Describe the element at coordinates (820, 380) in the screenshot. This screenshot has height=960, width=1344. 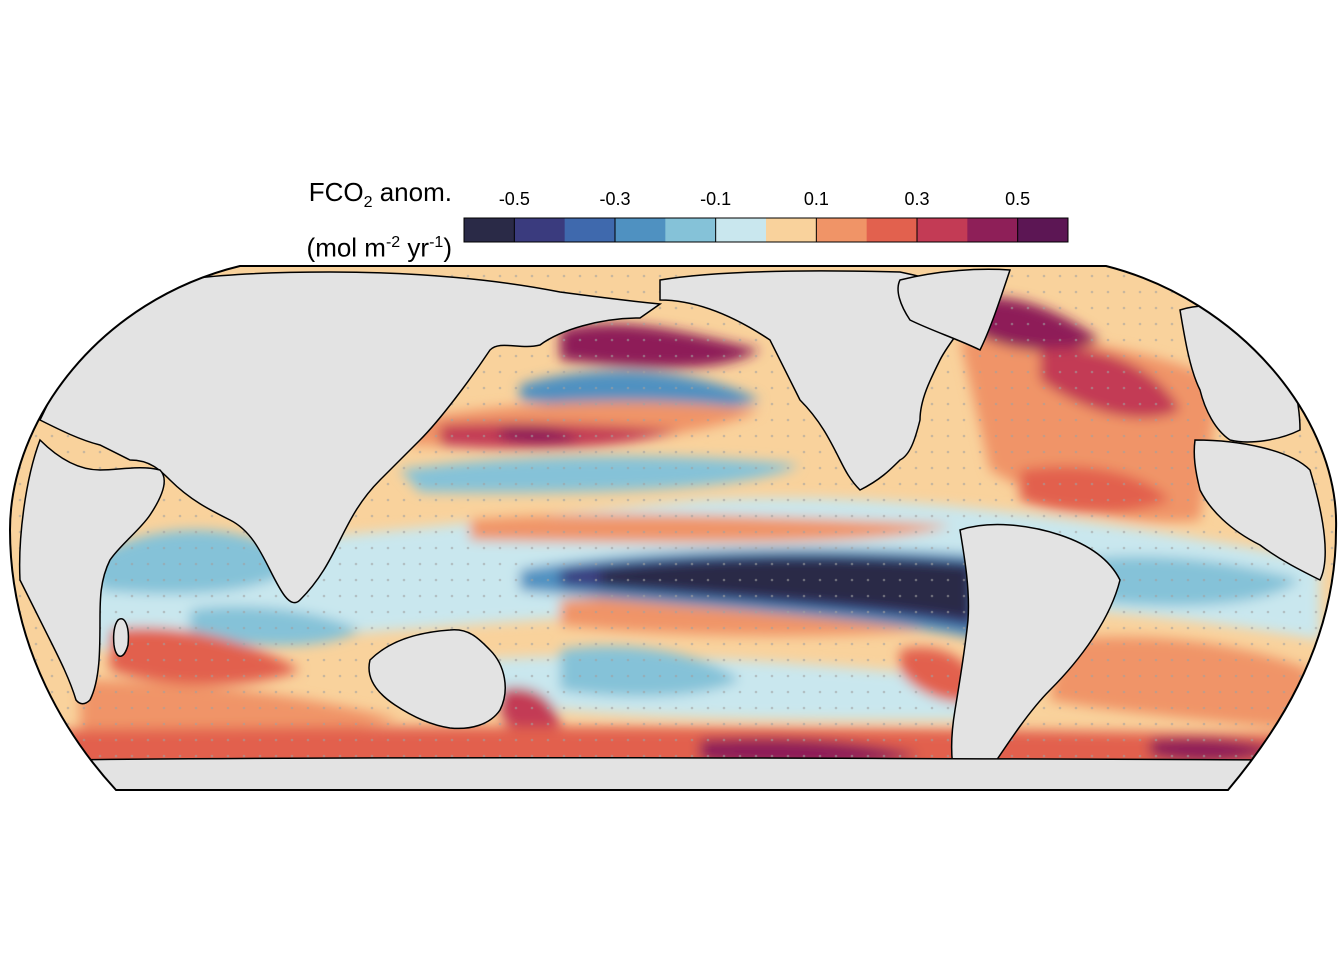
I see `north-america` at that location.